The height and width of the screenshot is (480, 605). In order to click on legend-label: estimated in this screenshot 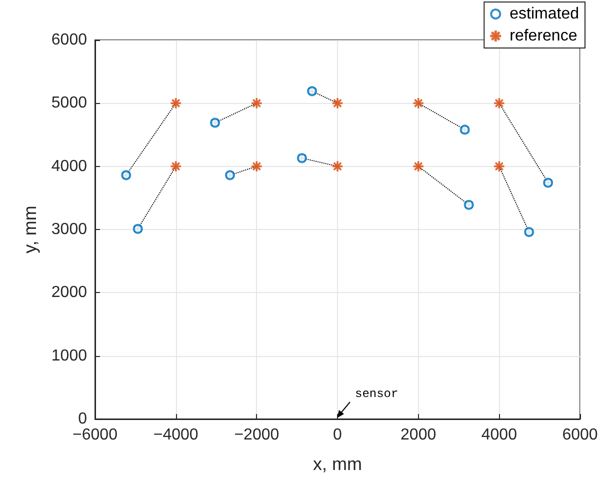, I will do `click(545, 14)`.